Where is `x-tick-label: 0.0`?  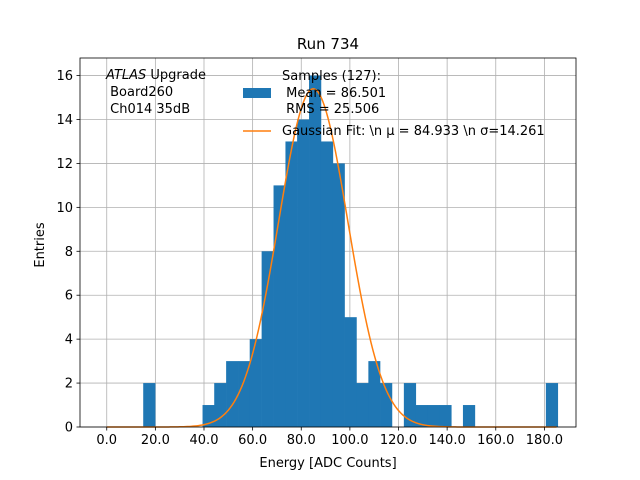
x-tick-label: 0.0 is located at coordinates (106, 440).